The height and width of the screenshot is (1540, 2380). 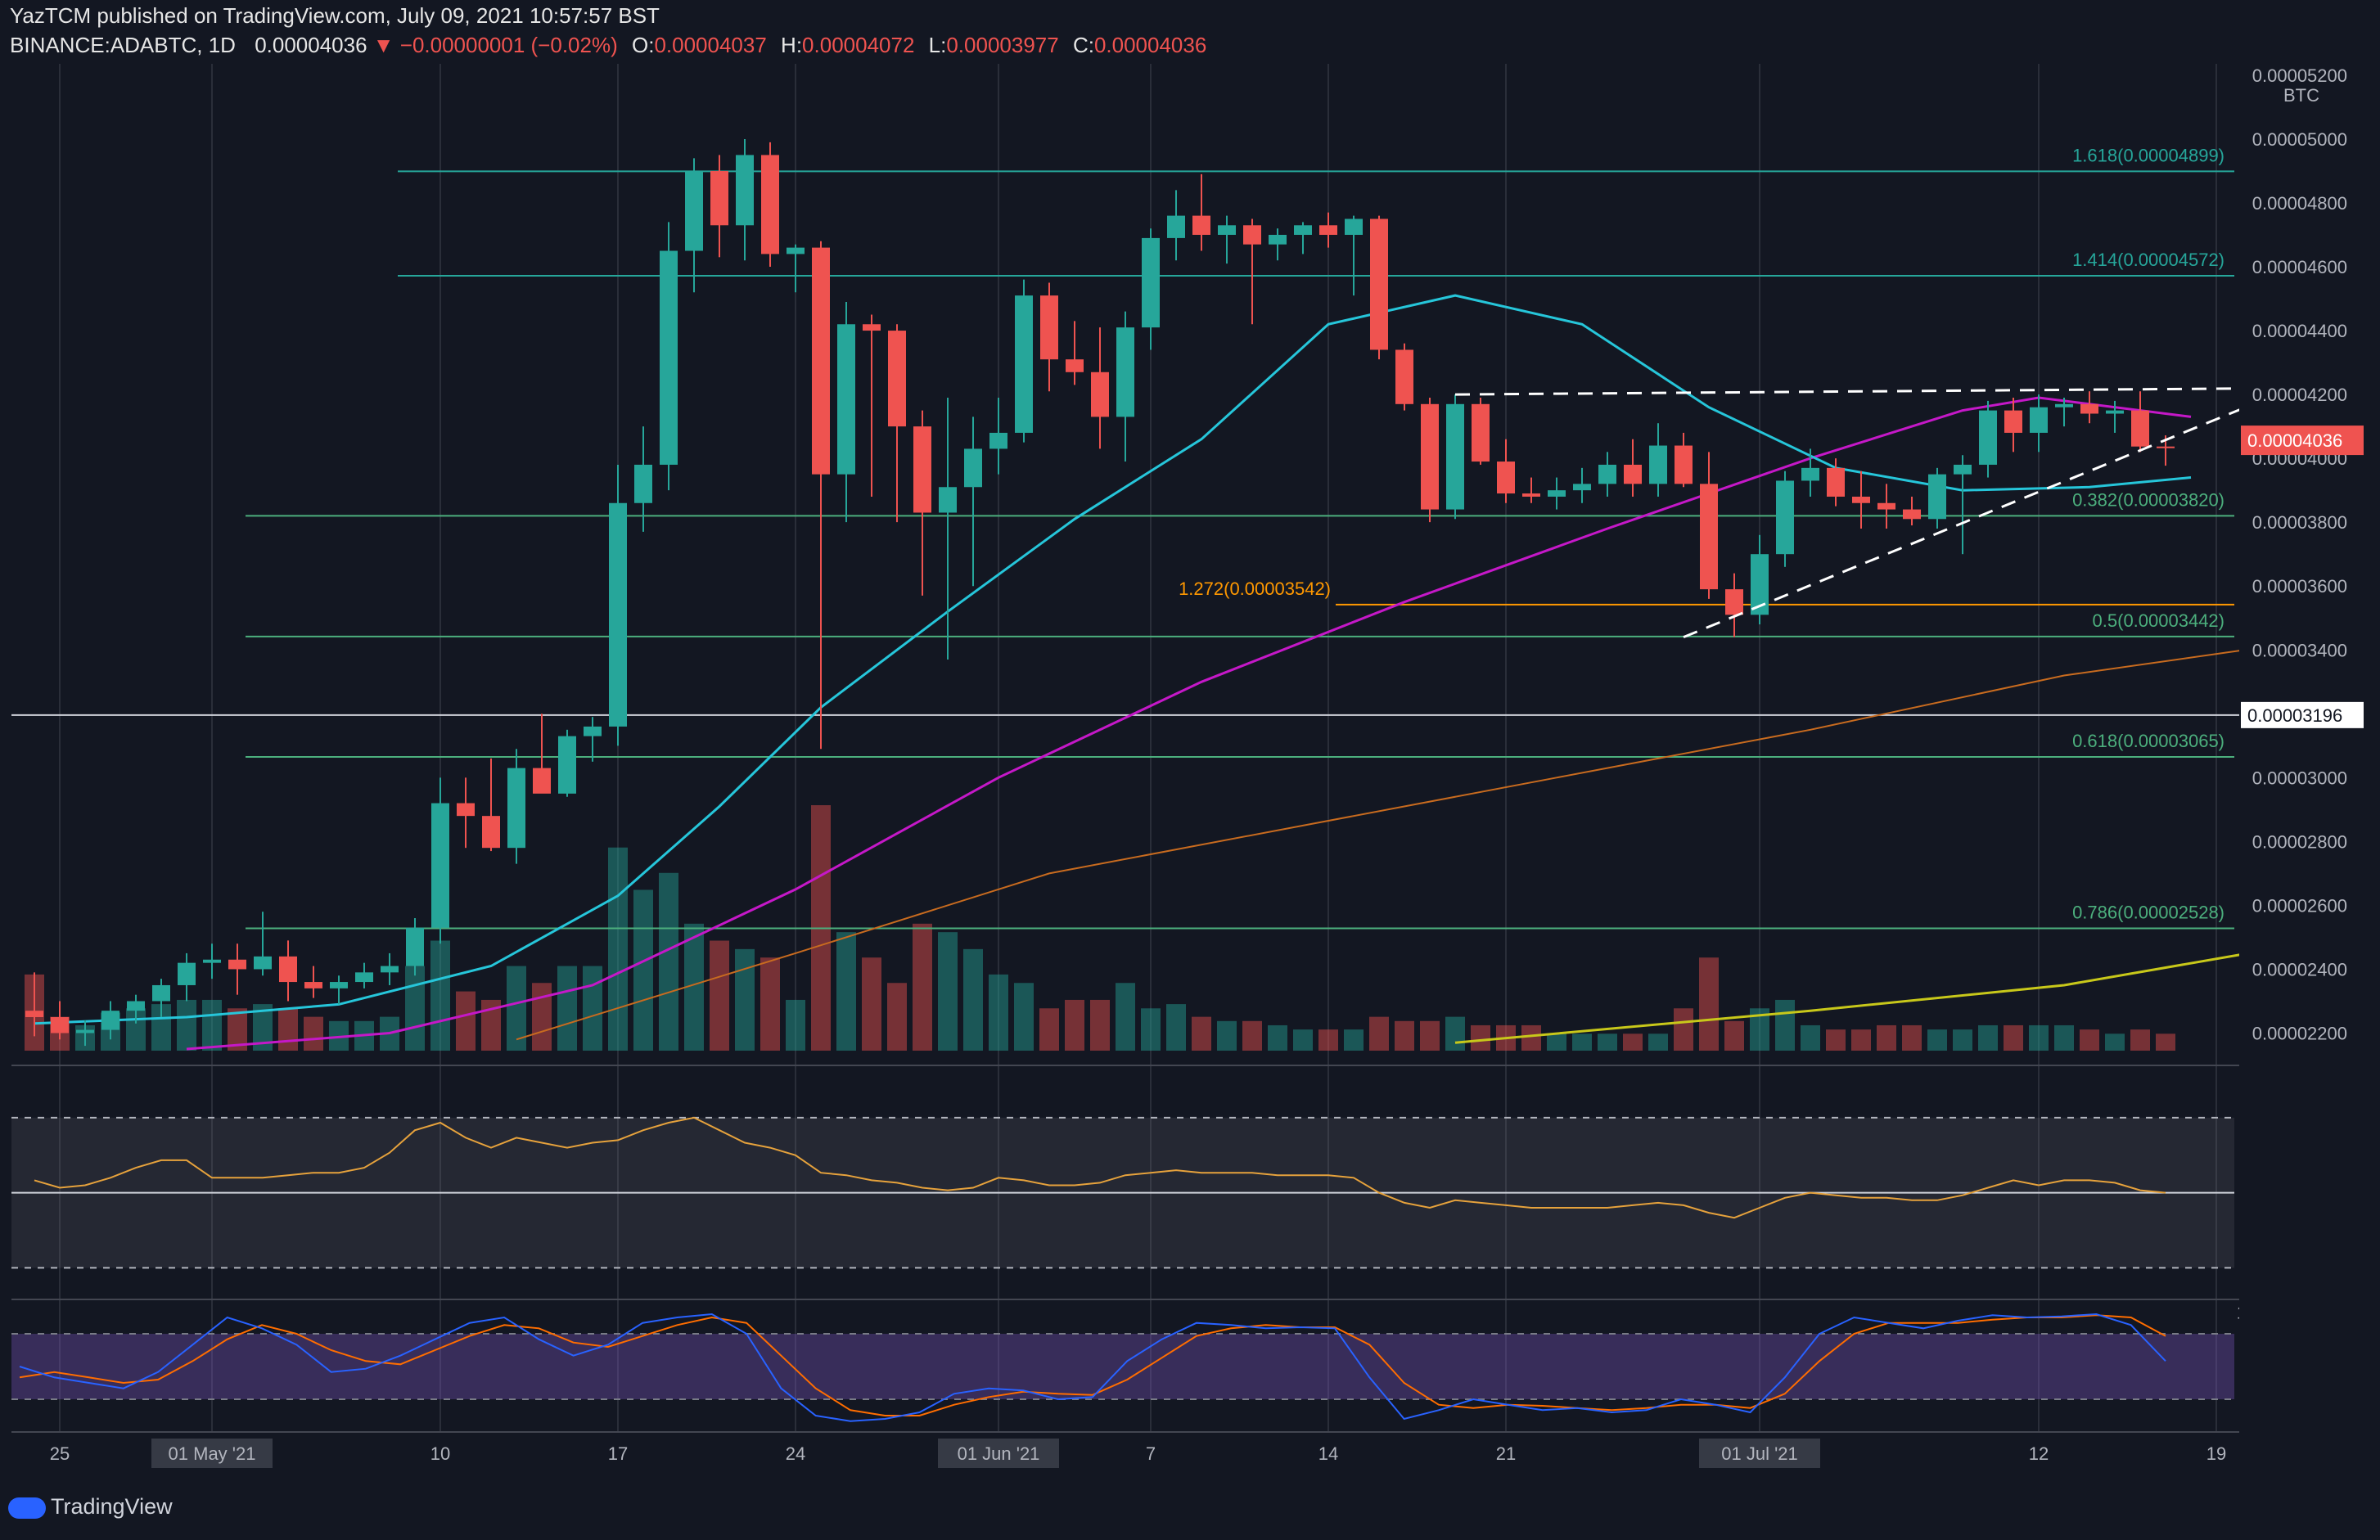 I want to click on low-value: 0.00003977, so click(x=1002, y=45).